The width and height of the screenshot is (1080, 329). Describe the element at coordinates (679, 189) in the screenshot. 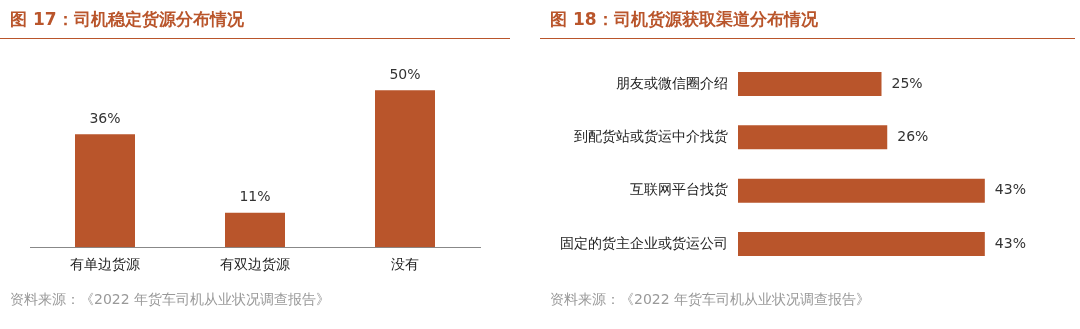

I see `y-tick-label: 互联网平台找货` at that location.